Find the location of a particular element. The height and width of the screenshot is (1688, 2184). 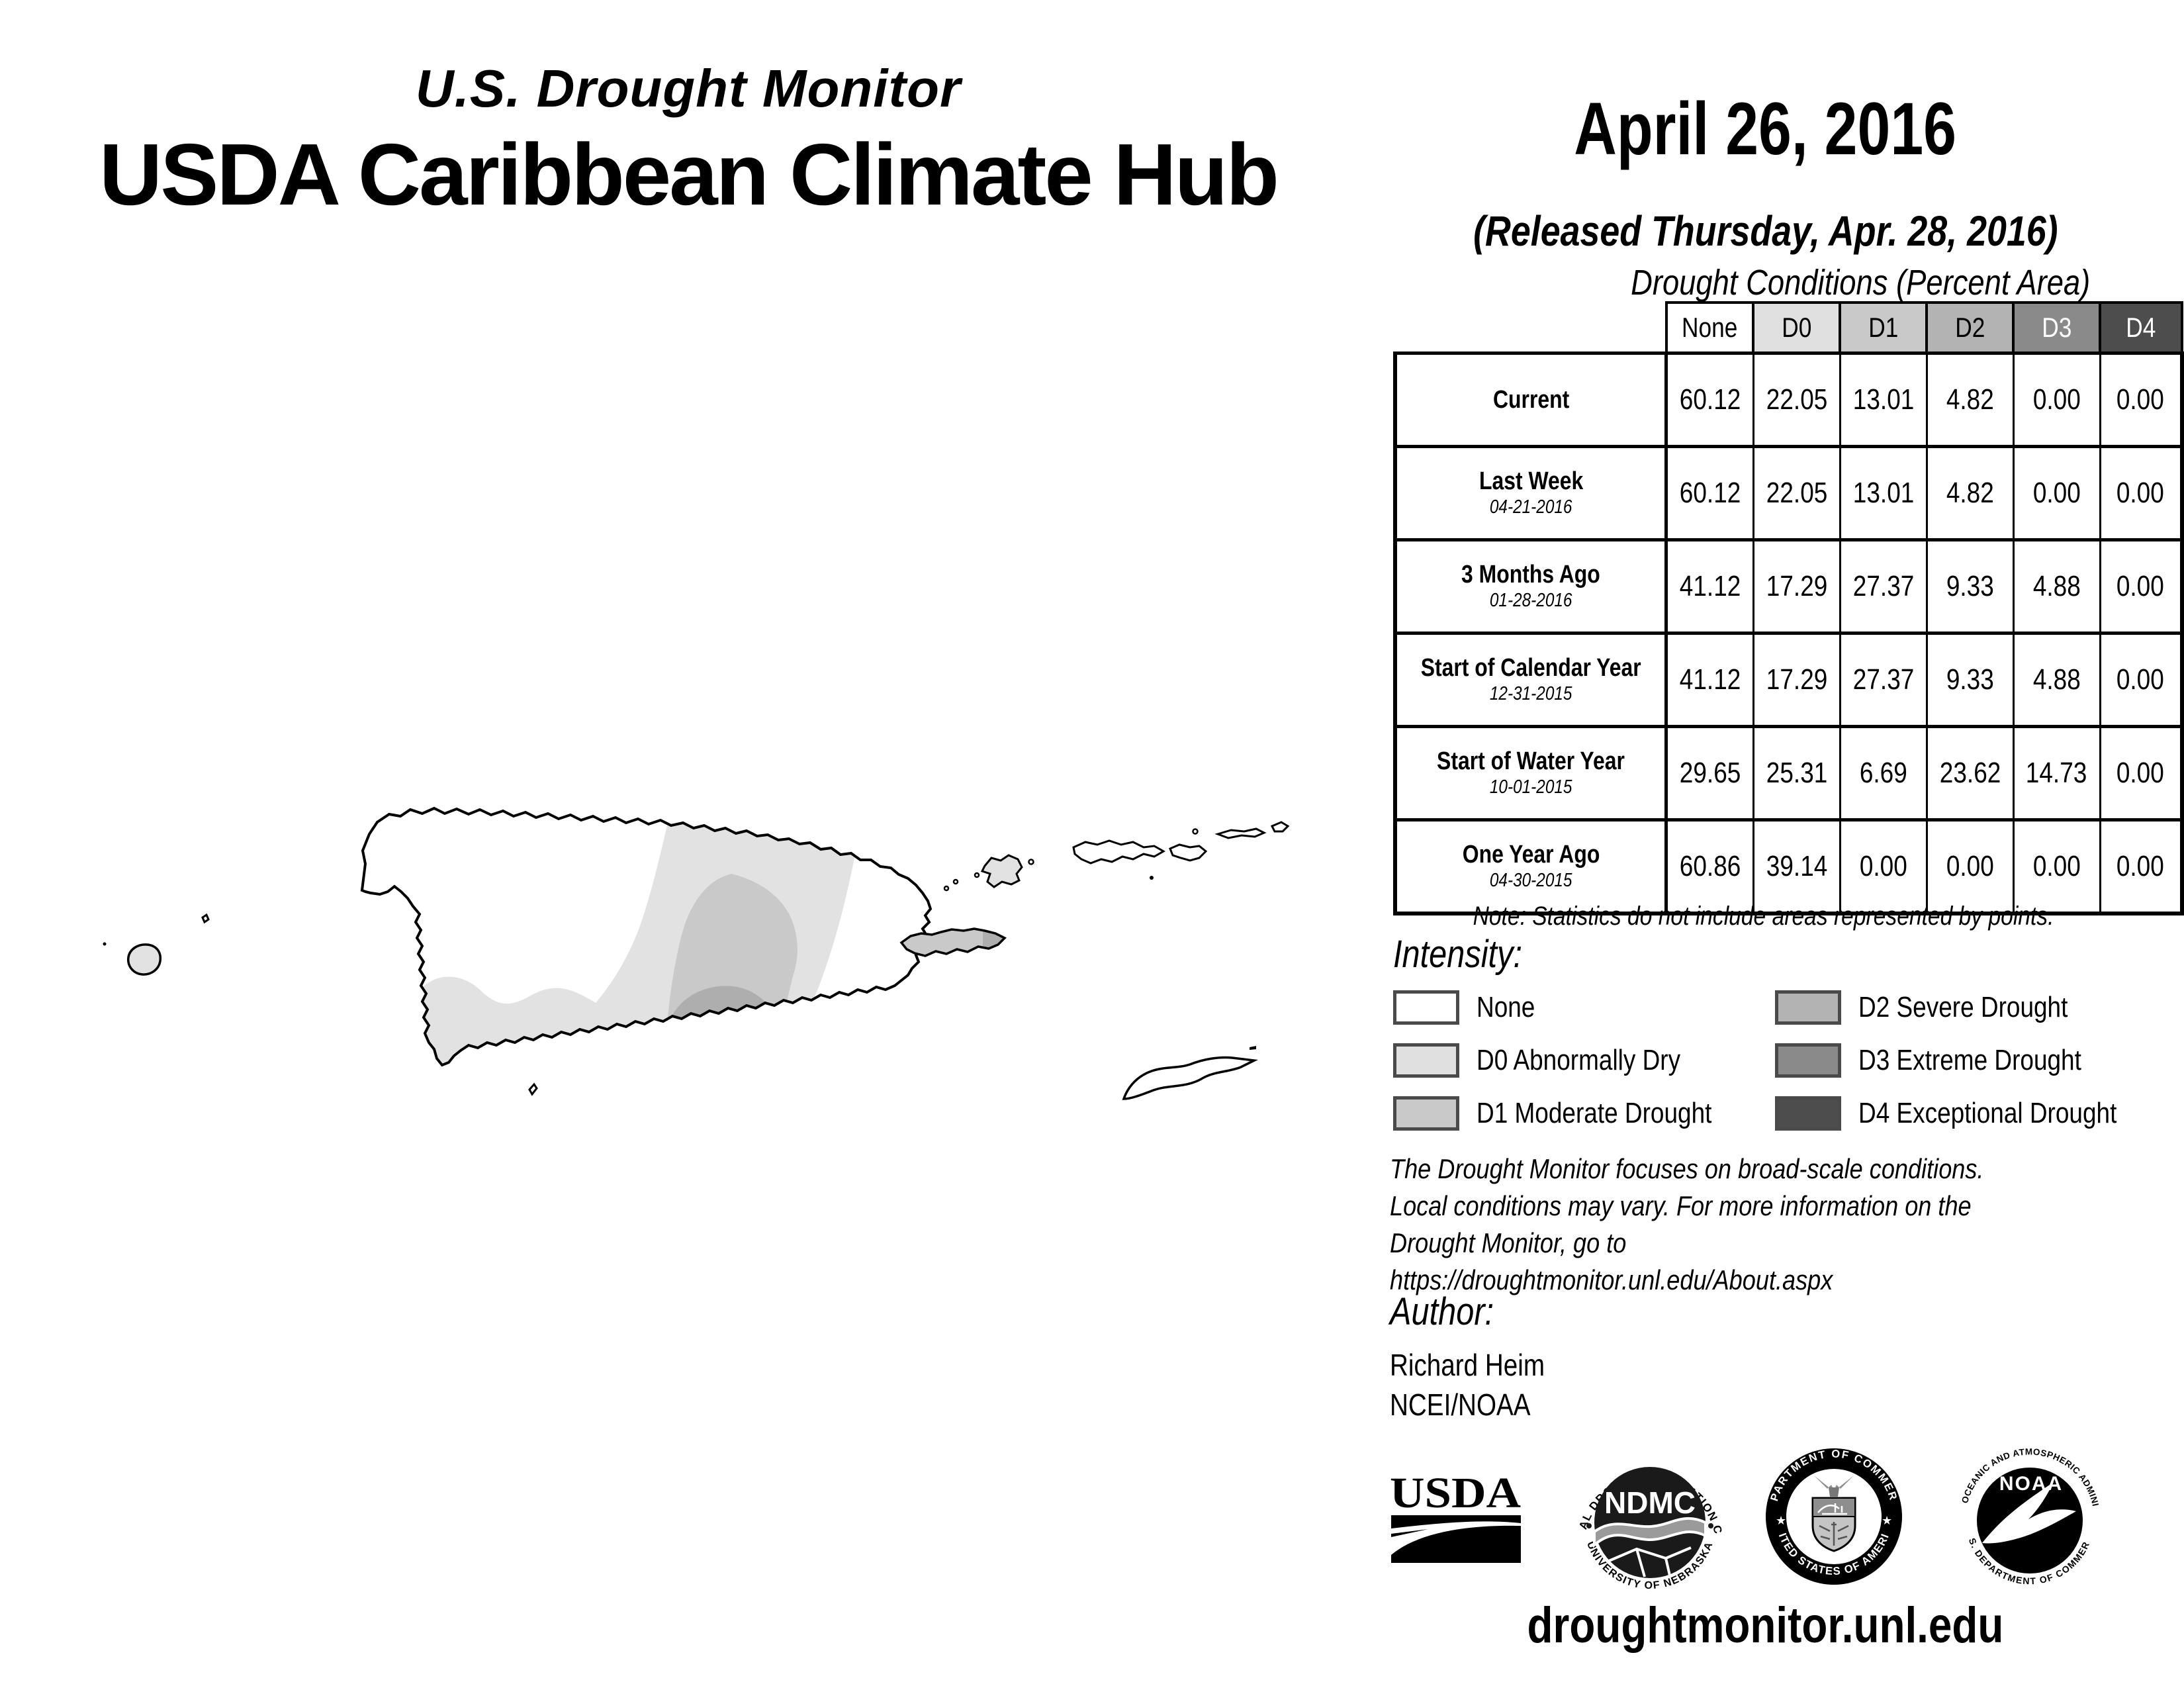

legend-item-d0: D0 Abnormally Dry is located at coordinates (1584, 1060).